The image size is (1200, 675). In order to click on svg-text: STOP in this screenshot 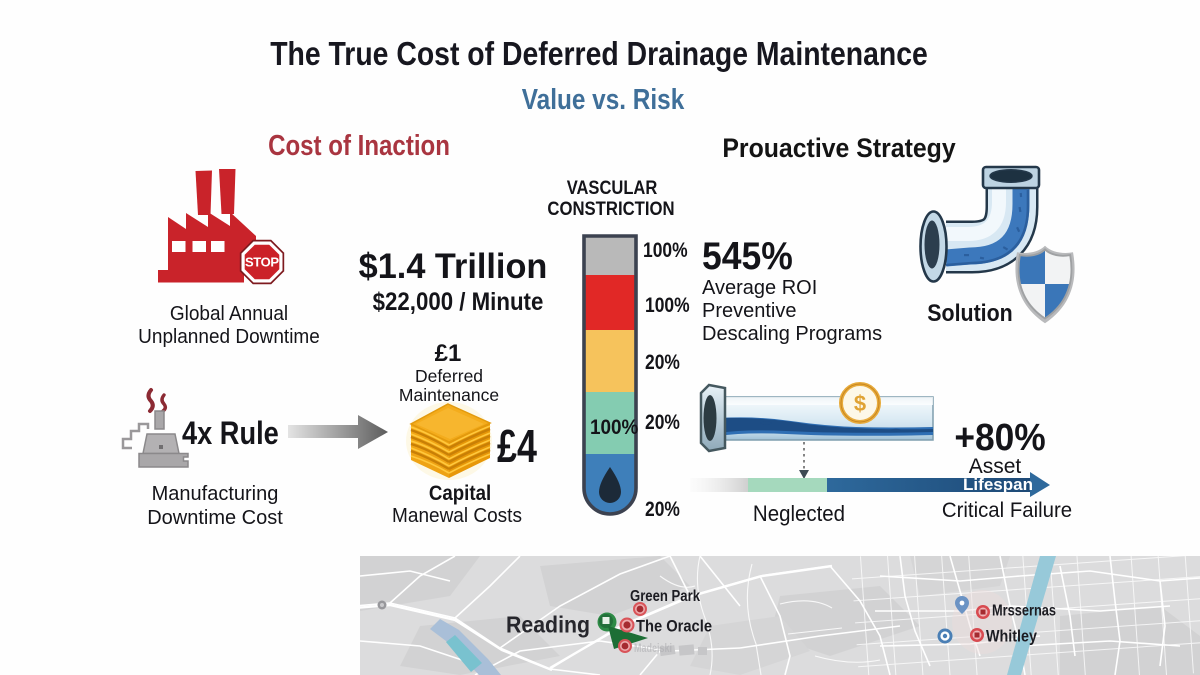, I will do `click(262, 262)`.